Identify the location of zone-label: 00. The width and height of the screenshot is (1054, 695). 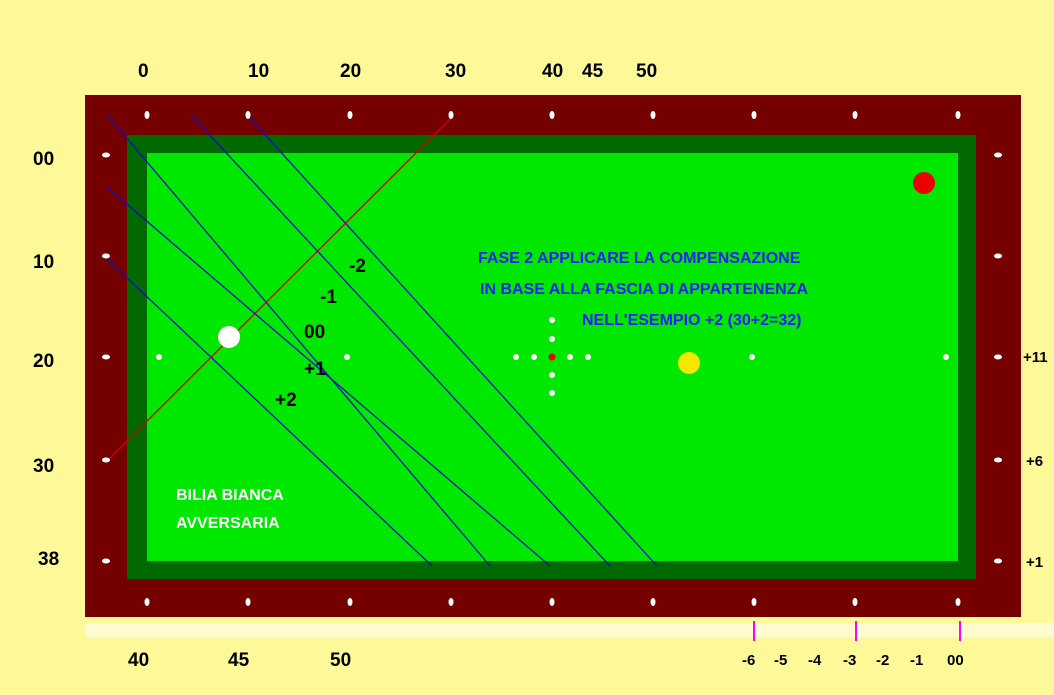
(315, 332).